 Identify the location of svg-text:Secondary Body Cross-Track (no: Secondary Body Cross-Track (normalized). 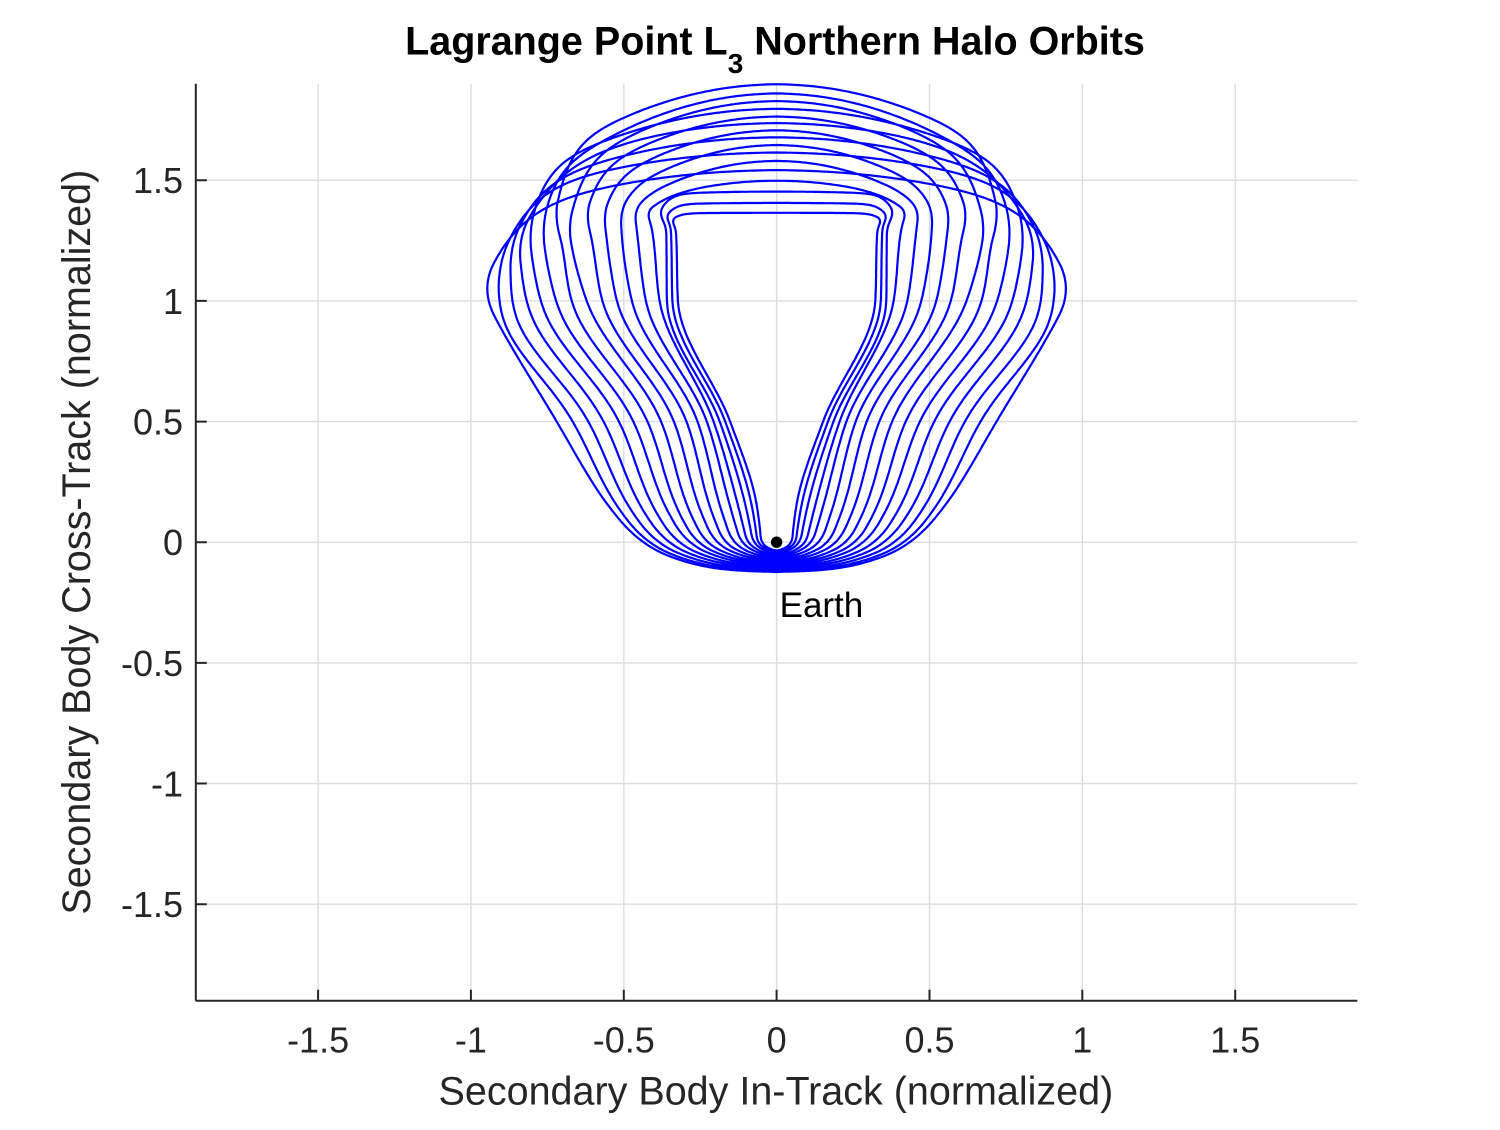
(77, 542).